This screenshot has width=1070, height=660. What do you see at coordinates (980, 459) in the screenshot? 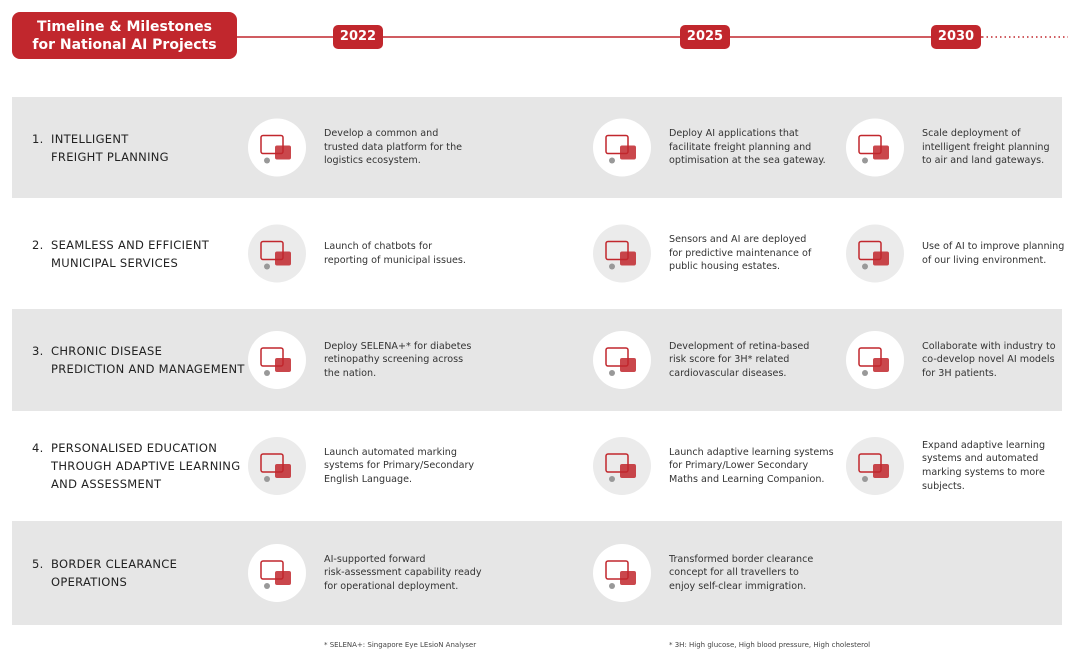
I see `milestone-text: systems and automated` at bounding box center [980, 459].